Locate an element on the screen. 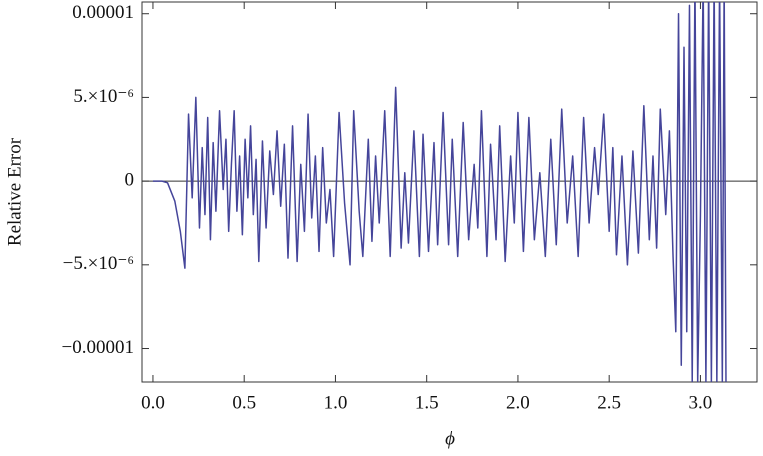  x-tick-label: 3.0 is located at coordinates (701, 402).